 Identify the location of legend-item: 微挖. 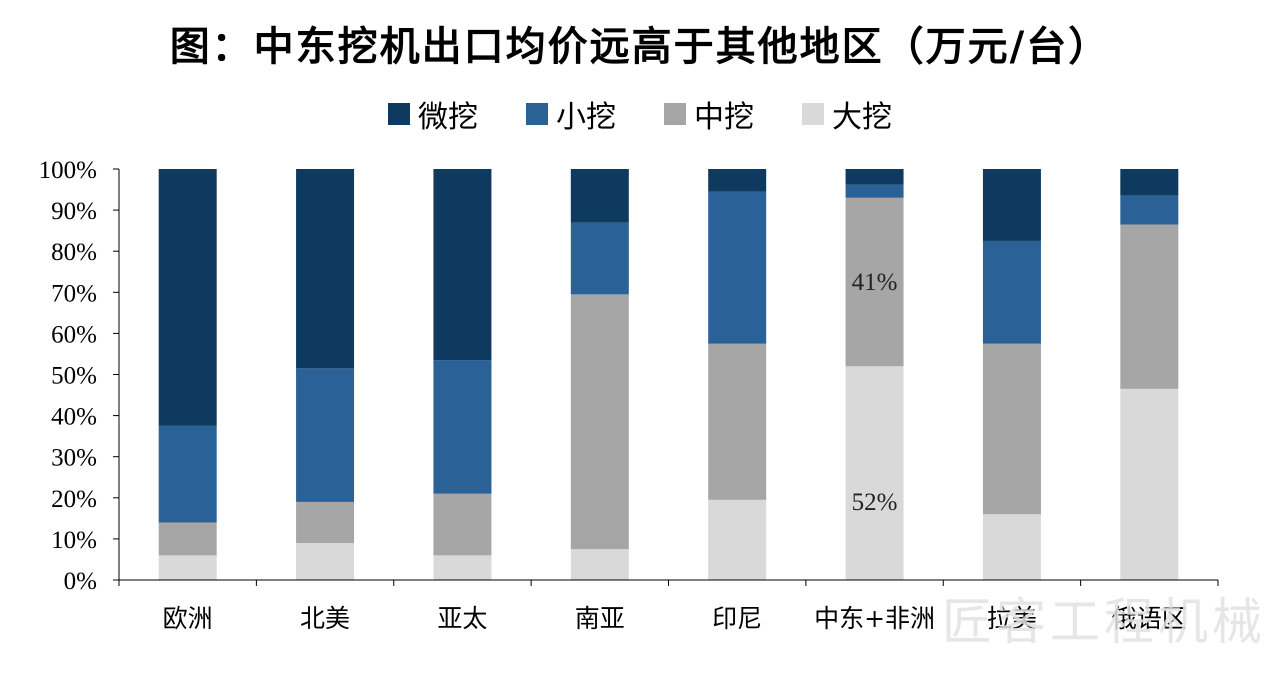
(433, 114).